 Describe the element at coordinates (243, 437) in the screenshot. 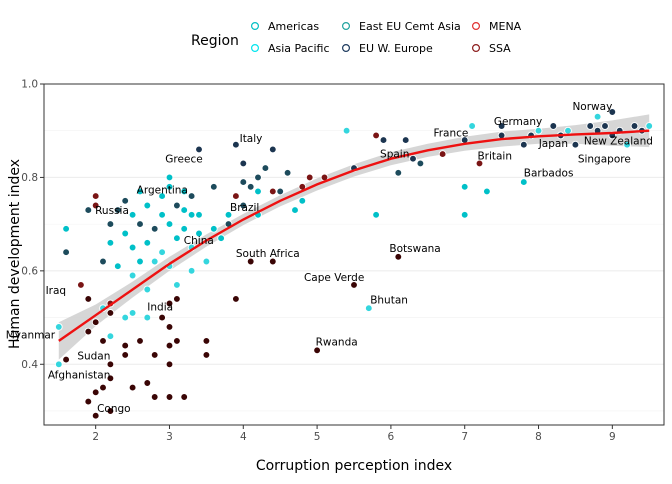

I see `x-tick-label: 4` at that location.